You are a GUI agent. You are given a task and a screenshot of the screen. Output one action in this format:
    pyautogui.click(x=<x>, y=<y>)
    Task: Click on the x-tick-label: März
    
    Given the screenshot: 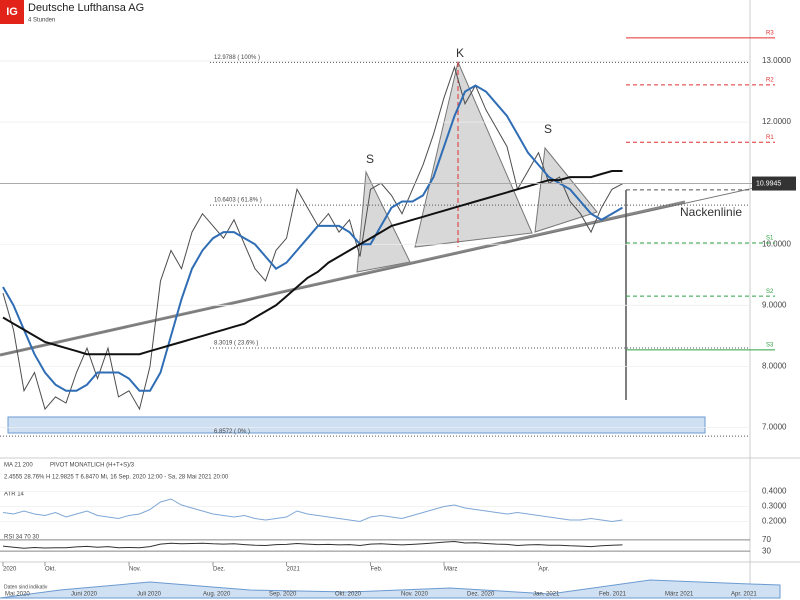 What is the action you would take?
    pyautogui.click(x=450, y=570)
    